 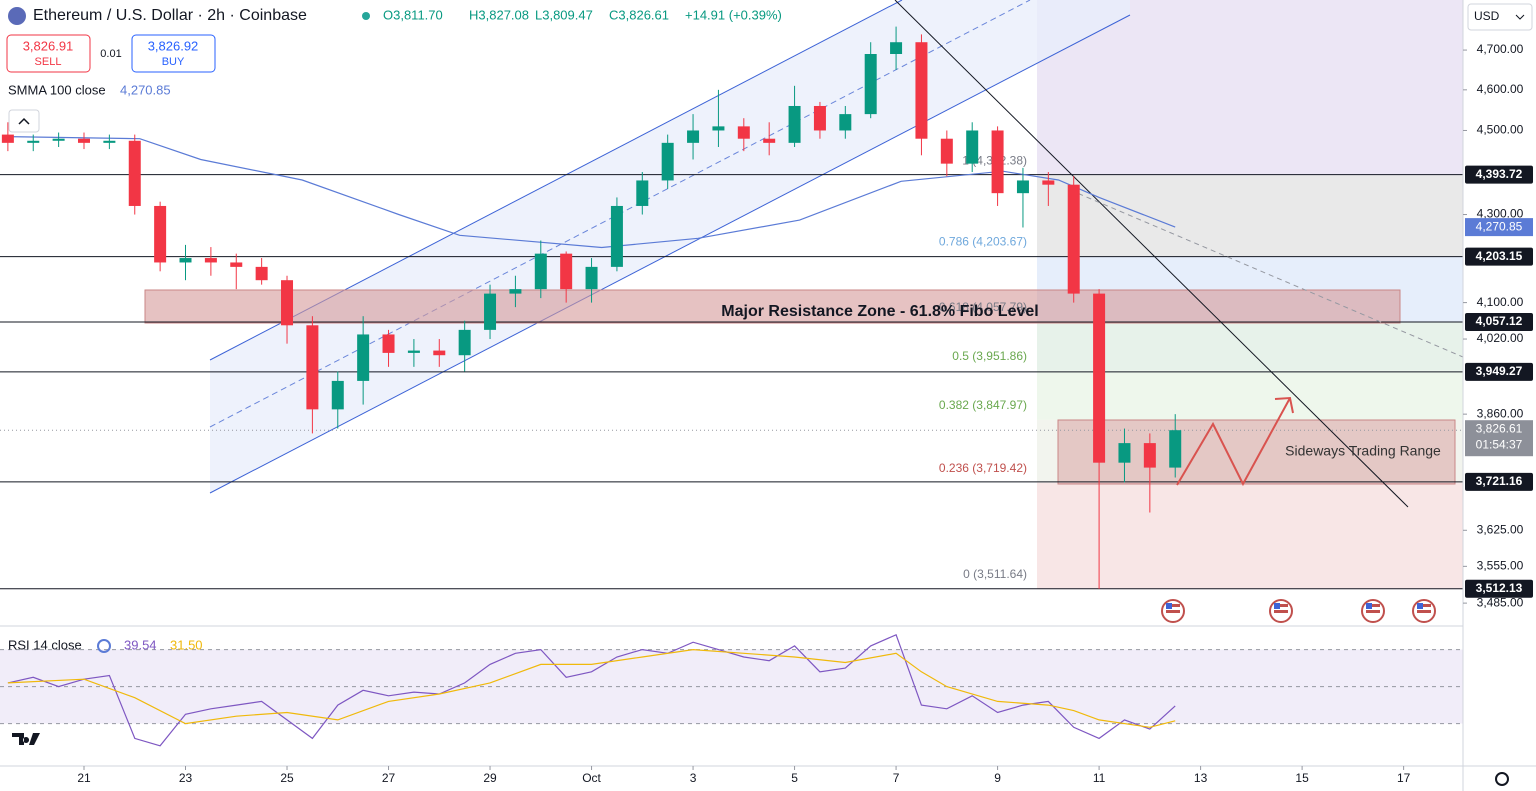 What do you see at coordinates (693, 778) in the screenshot?
I see `x-tick-label: 3` at bounding box center [693, 778].